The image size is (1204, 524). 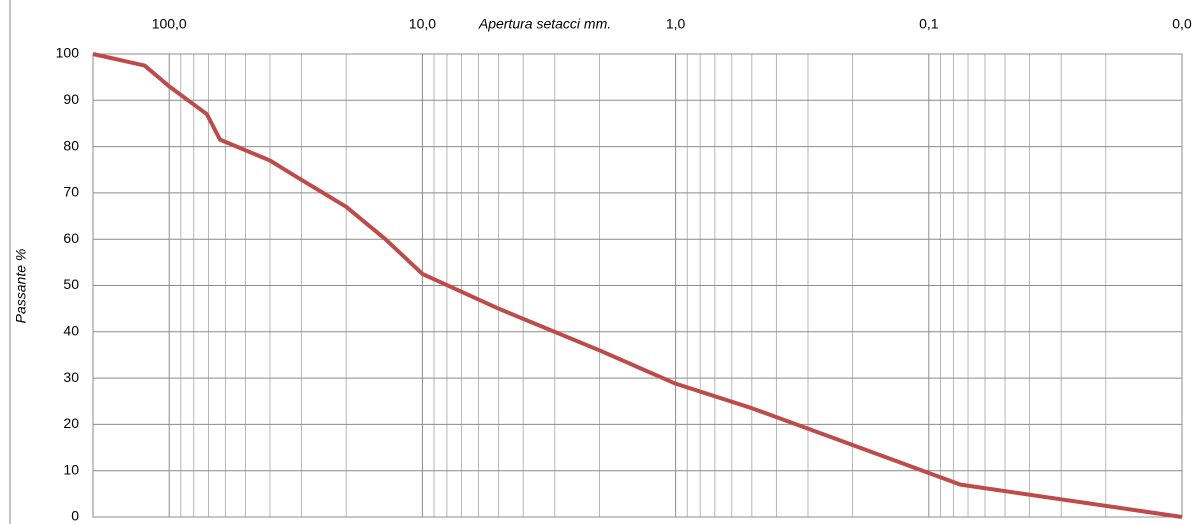 I want to click on x-tick-label: 1,0, so click(x=676, y=24).